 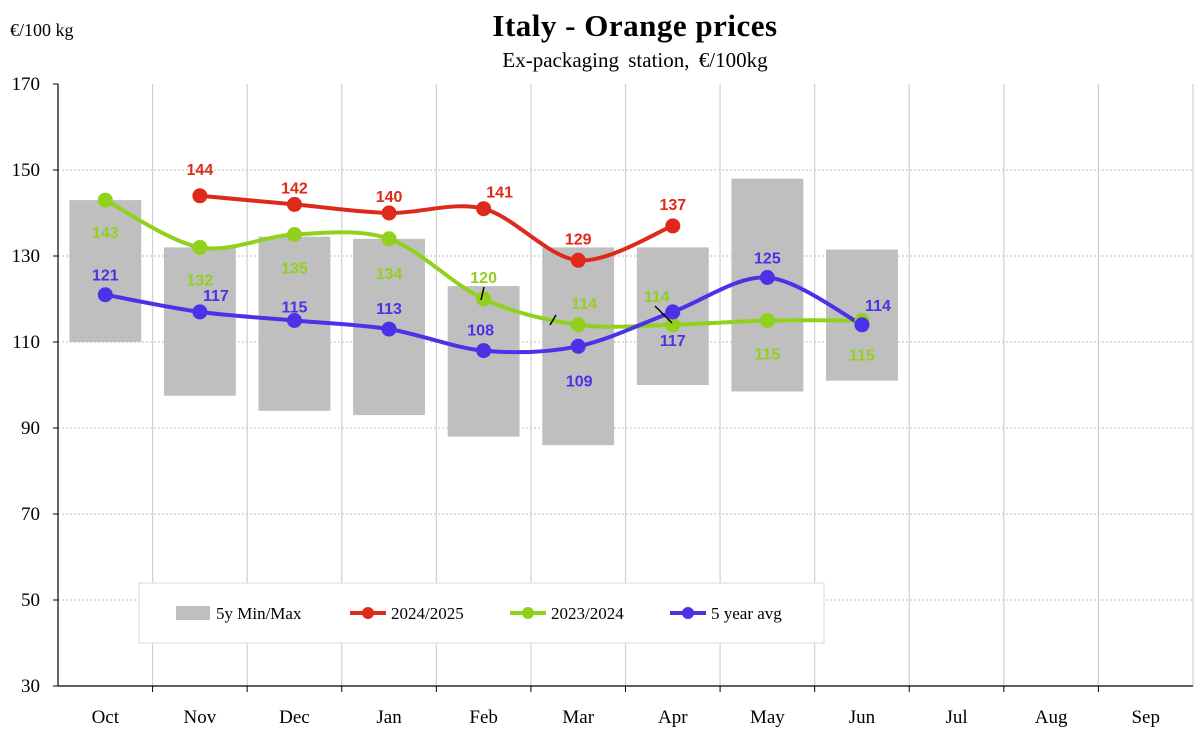 I want to click on y-tick-label: 170, so click(x=26, y=84).